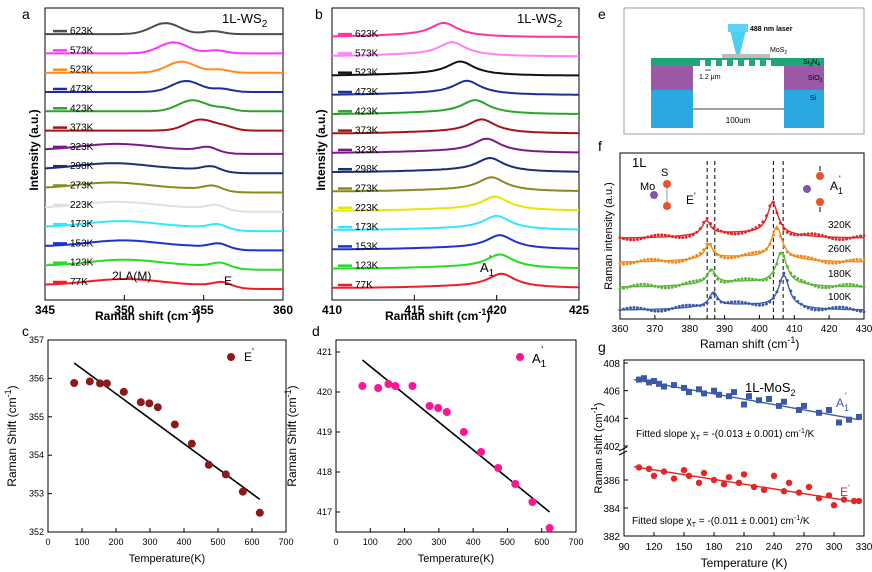  I want to click on laser-label: 488 nm laser, so click(771, 29).